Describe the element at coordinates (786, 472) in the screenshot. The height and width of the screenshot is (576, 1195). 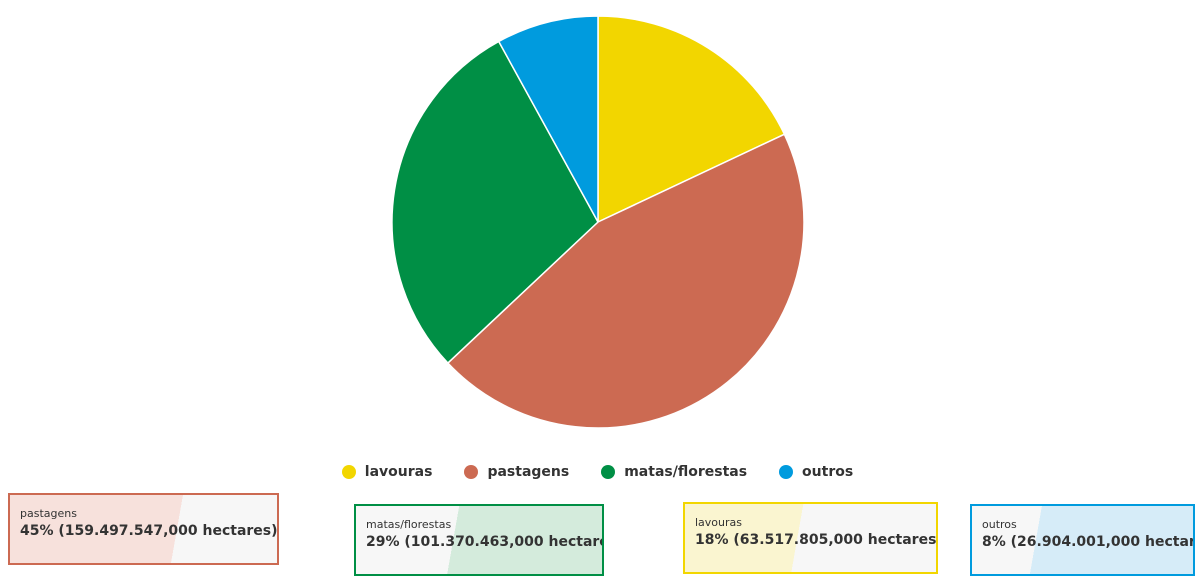
I see `legend-marker-outros` at that location.